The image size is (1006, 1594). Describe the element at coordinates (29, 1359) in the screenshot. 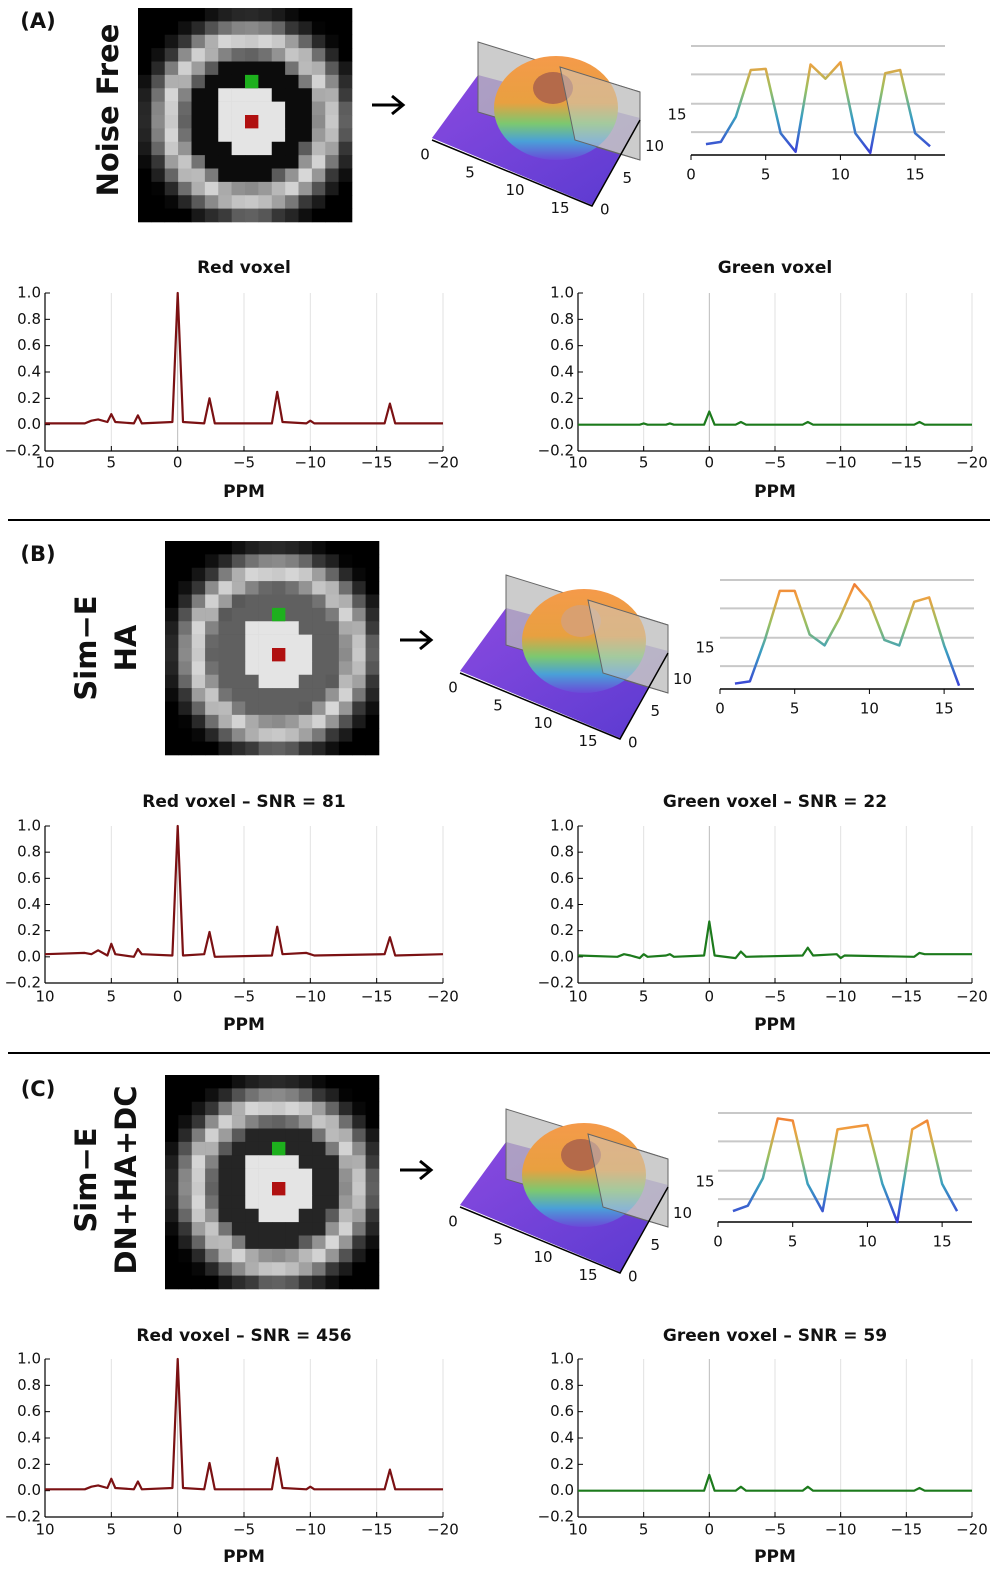

I see `y-tick-label: 1.0` at that location.